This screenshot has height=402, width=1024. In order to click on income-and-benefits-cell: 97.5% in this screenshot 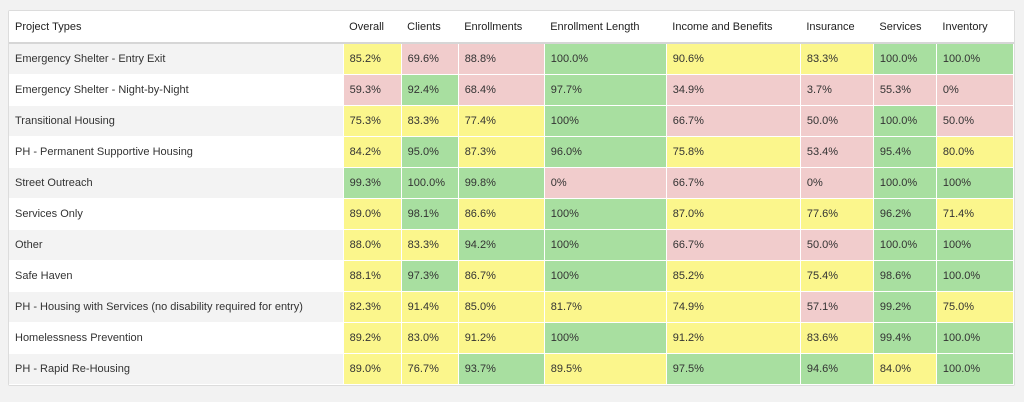, I will do `click(733, 369)`.